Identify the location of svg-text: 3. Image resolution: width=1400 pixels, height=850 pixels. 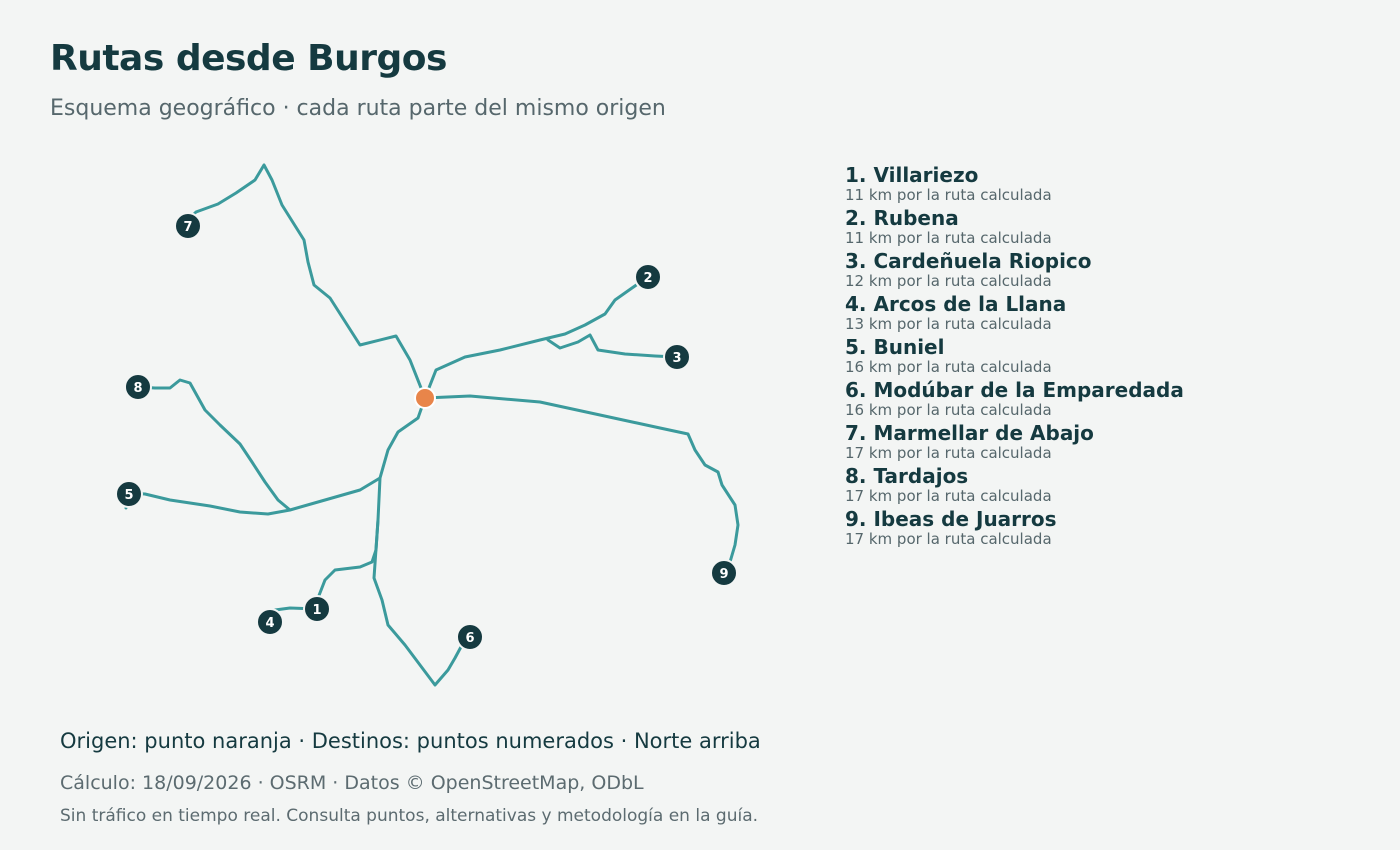
(676, 358).